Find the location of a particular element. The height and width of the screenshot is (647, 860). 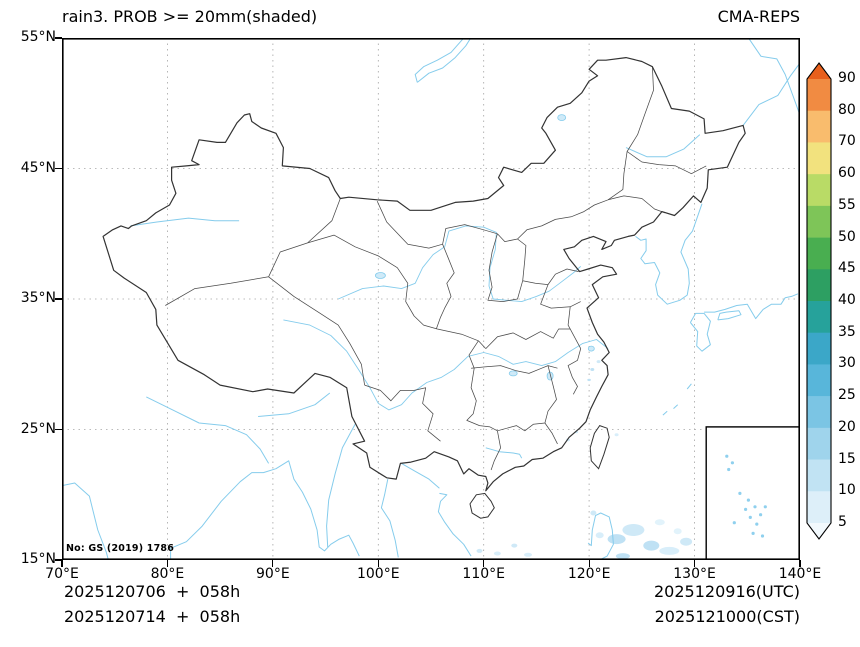

colorbar-tick-label: 35 is located at coordinates (847, 331).